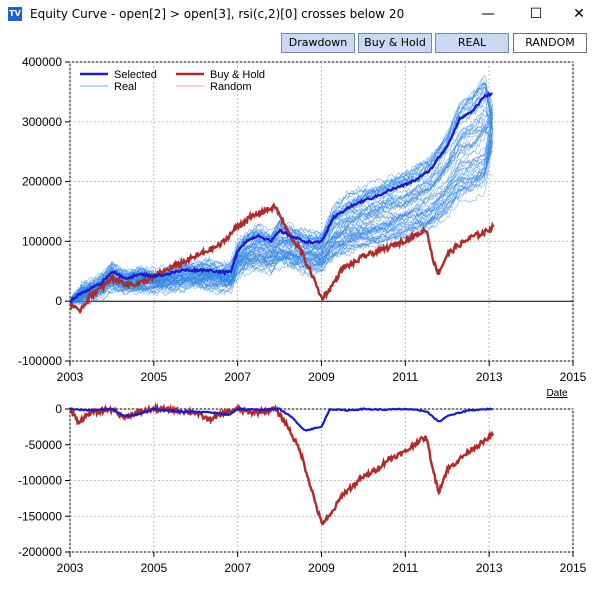 The width and height of the screenshot is (599, 589). What do you see at coordinates (15, 14) in the screenshot?
I see `app-icon: TV` at bounding box center [15, 14].